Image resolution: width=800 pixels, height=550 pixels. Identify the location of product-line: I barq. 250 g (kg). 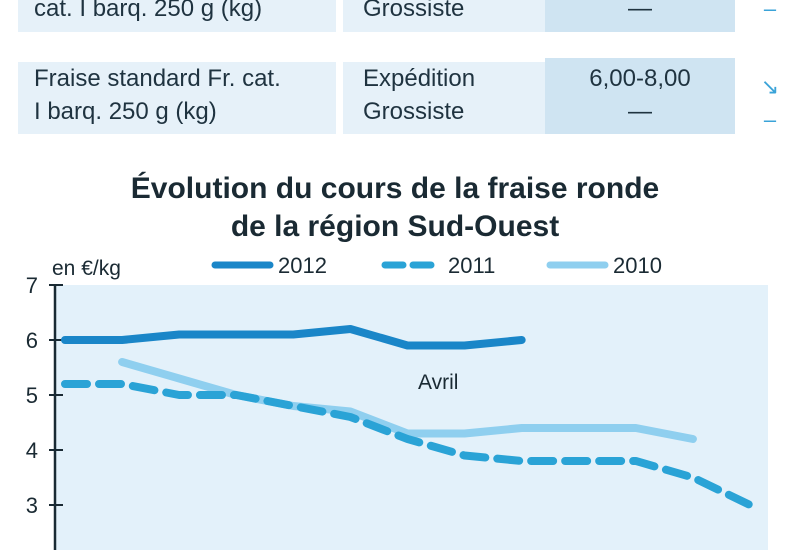
(125, 111).